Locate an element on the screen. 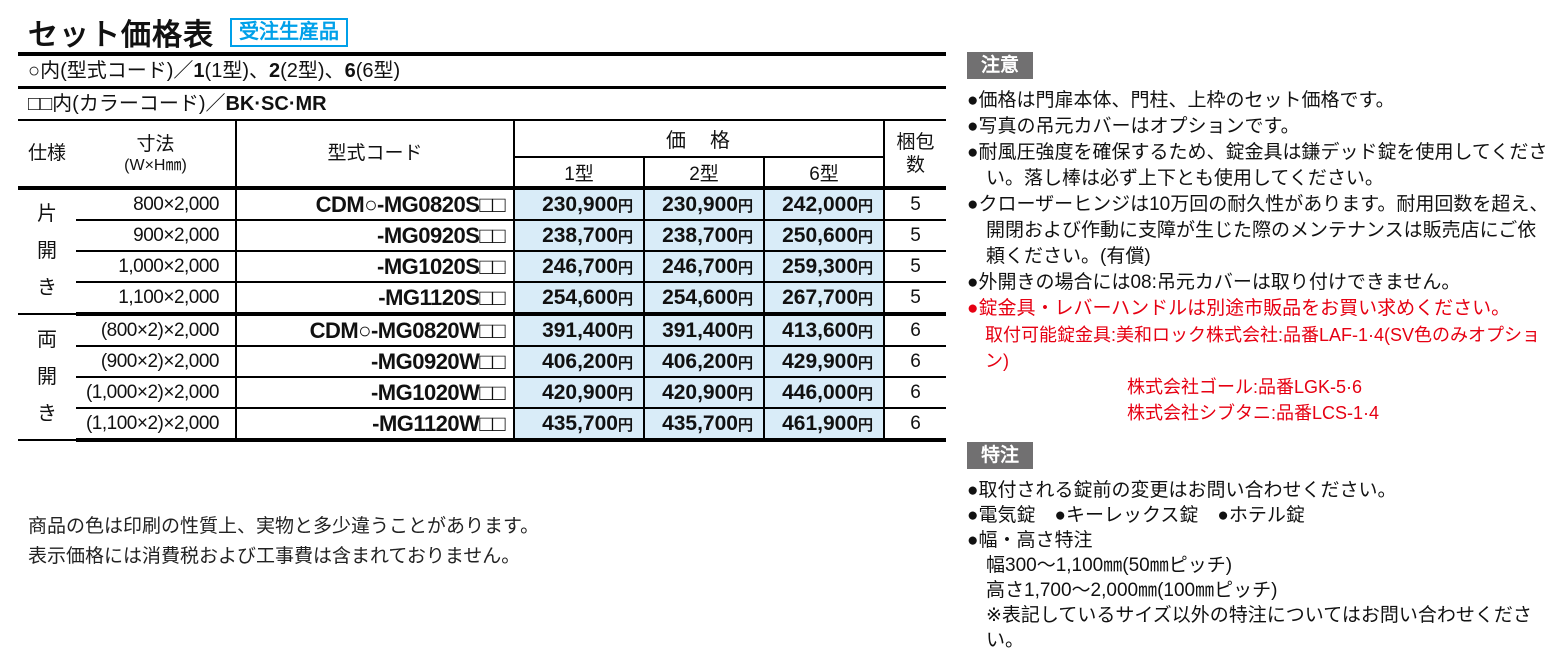 The image size is (1552, 653). price-cell-type2: 435,700円 is located at coordinates (703, 425).